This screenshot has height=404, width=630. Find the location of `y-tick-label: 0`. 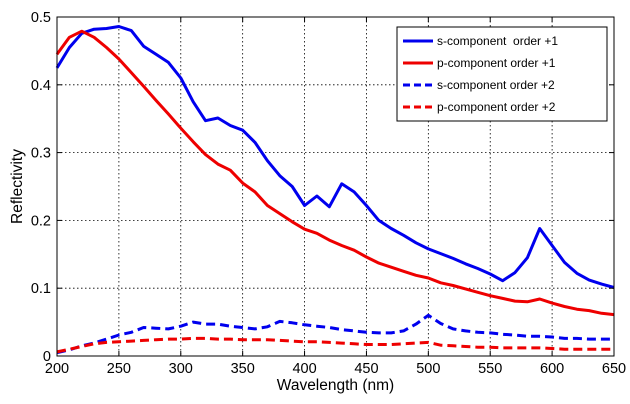

y-tick-label: 0 is located at coordinates (47, 357).